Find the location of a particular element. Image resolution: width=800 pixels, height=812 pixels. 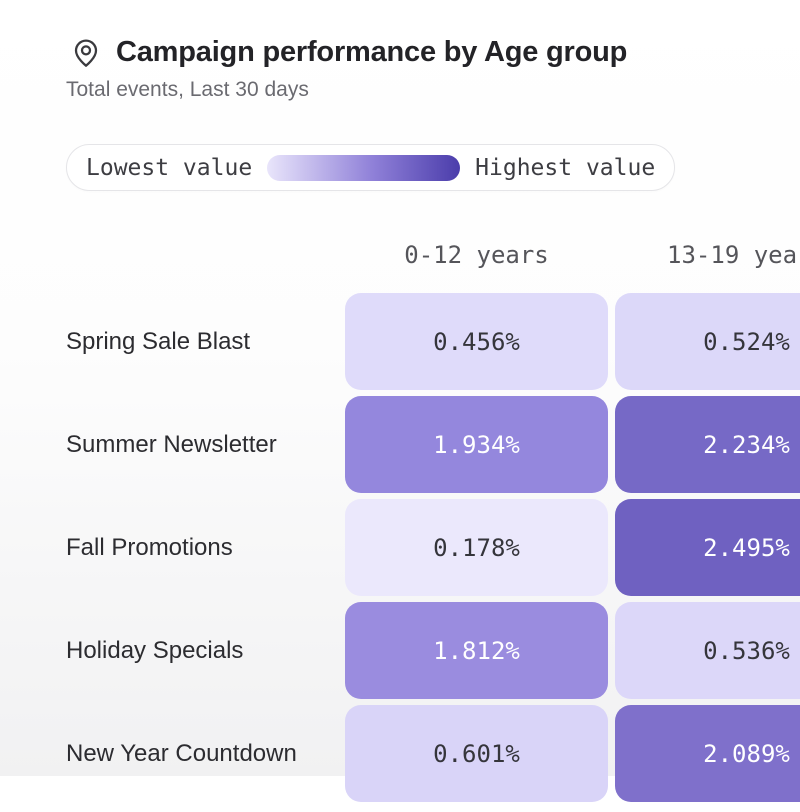

heatmap-row: Fall Promotions 0.178% 2.495% is located at coordinates (433, 547).